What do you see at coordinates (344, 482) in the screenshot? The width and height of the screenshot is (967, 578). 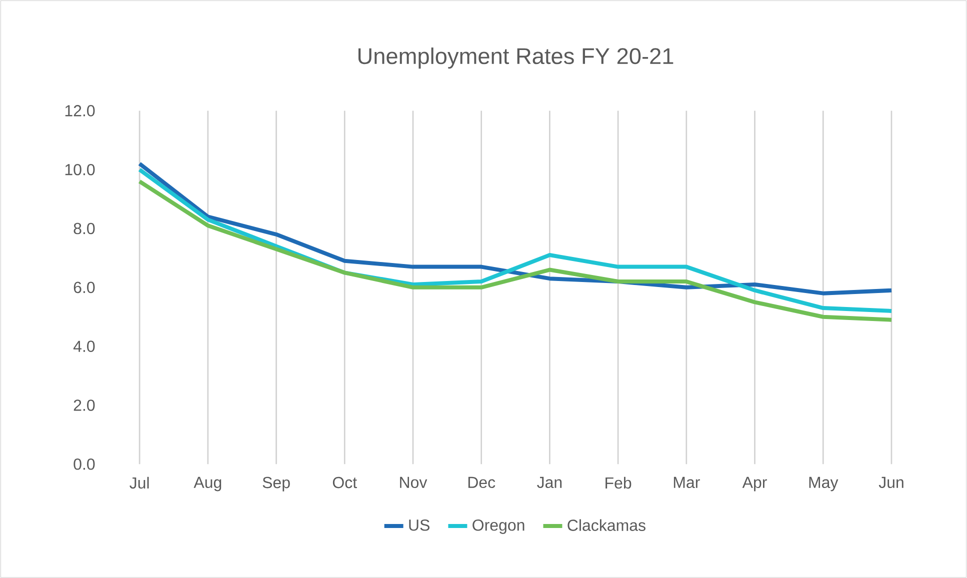 I see `x-tick-label: Oct` at bounding box center [344, 482].